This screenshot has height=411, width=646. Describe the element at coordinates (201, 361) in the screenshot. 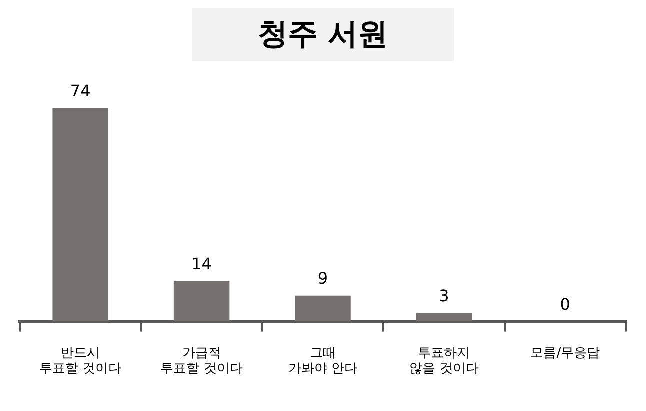

I see `x-tick-label: 가급적 투표할 것이다` at that location.